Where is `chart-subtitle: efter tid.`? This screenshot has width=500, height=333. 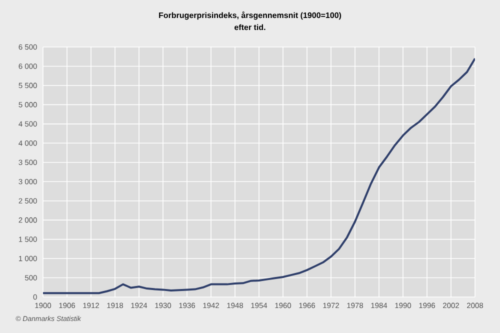
chart-subtitle: efter tid. is located at coordinates (250, 27).